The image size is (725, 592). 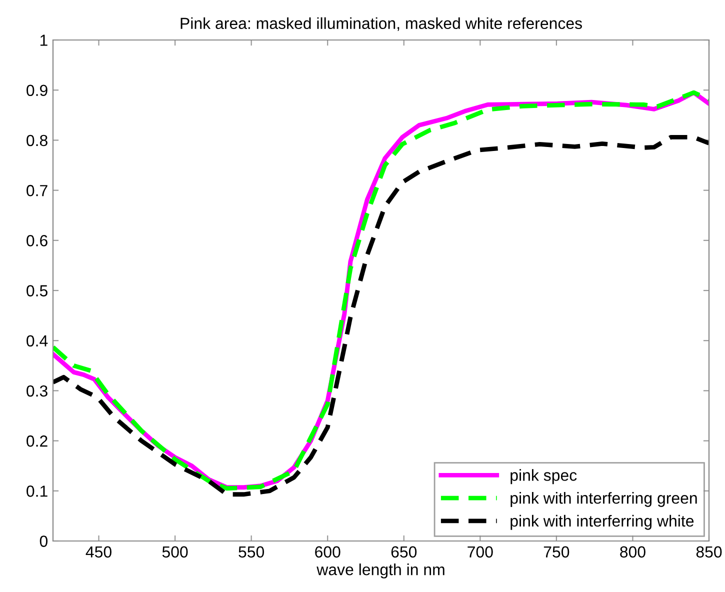 What do you see at coordinates (37, 240) in the screenshot?
I see `y-tick-label: 0.6` at bounding box center [37, 240].